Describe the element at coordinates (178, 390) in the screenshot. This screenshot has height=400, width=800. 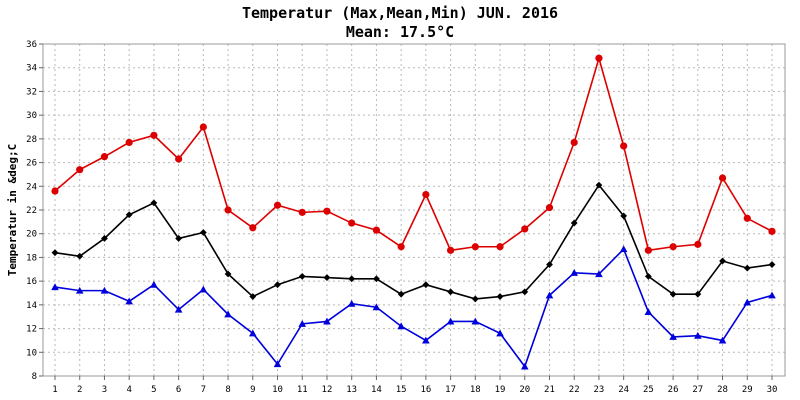
I see `x-tick-label: 6` at that location.